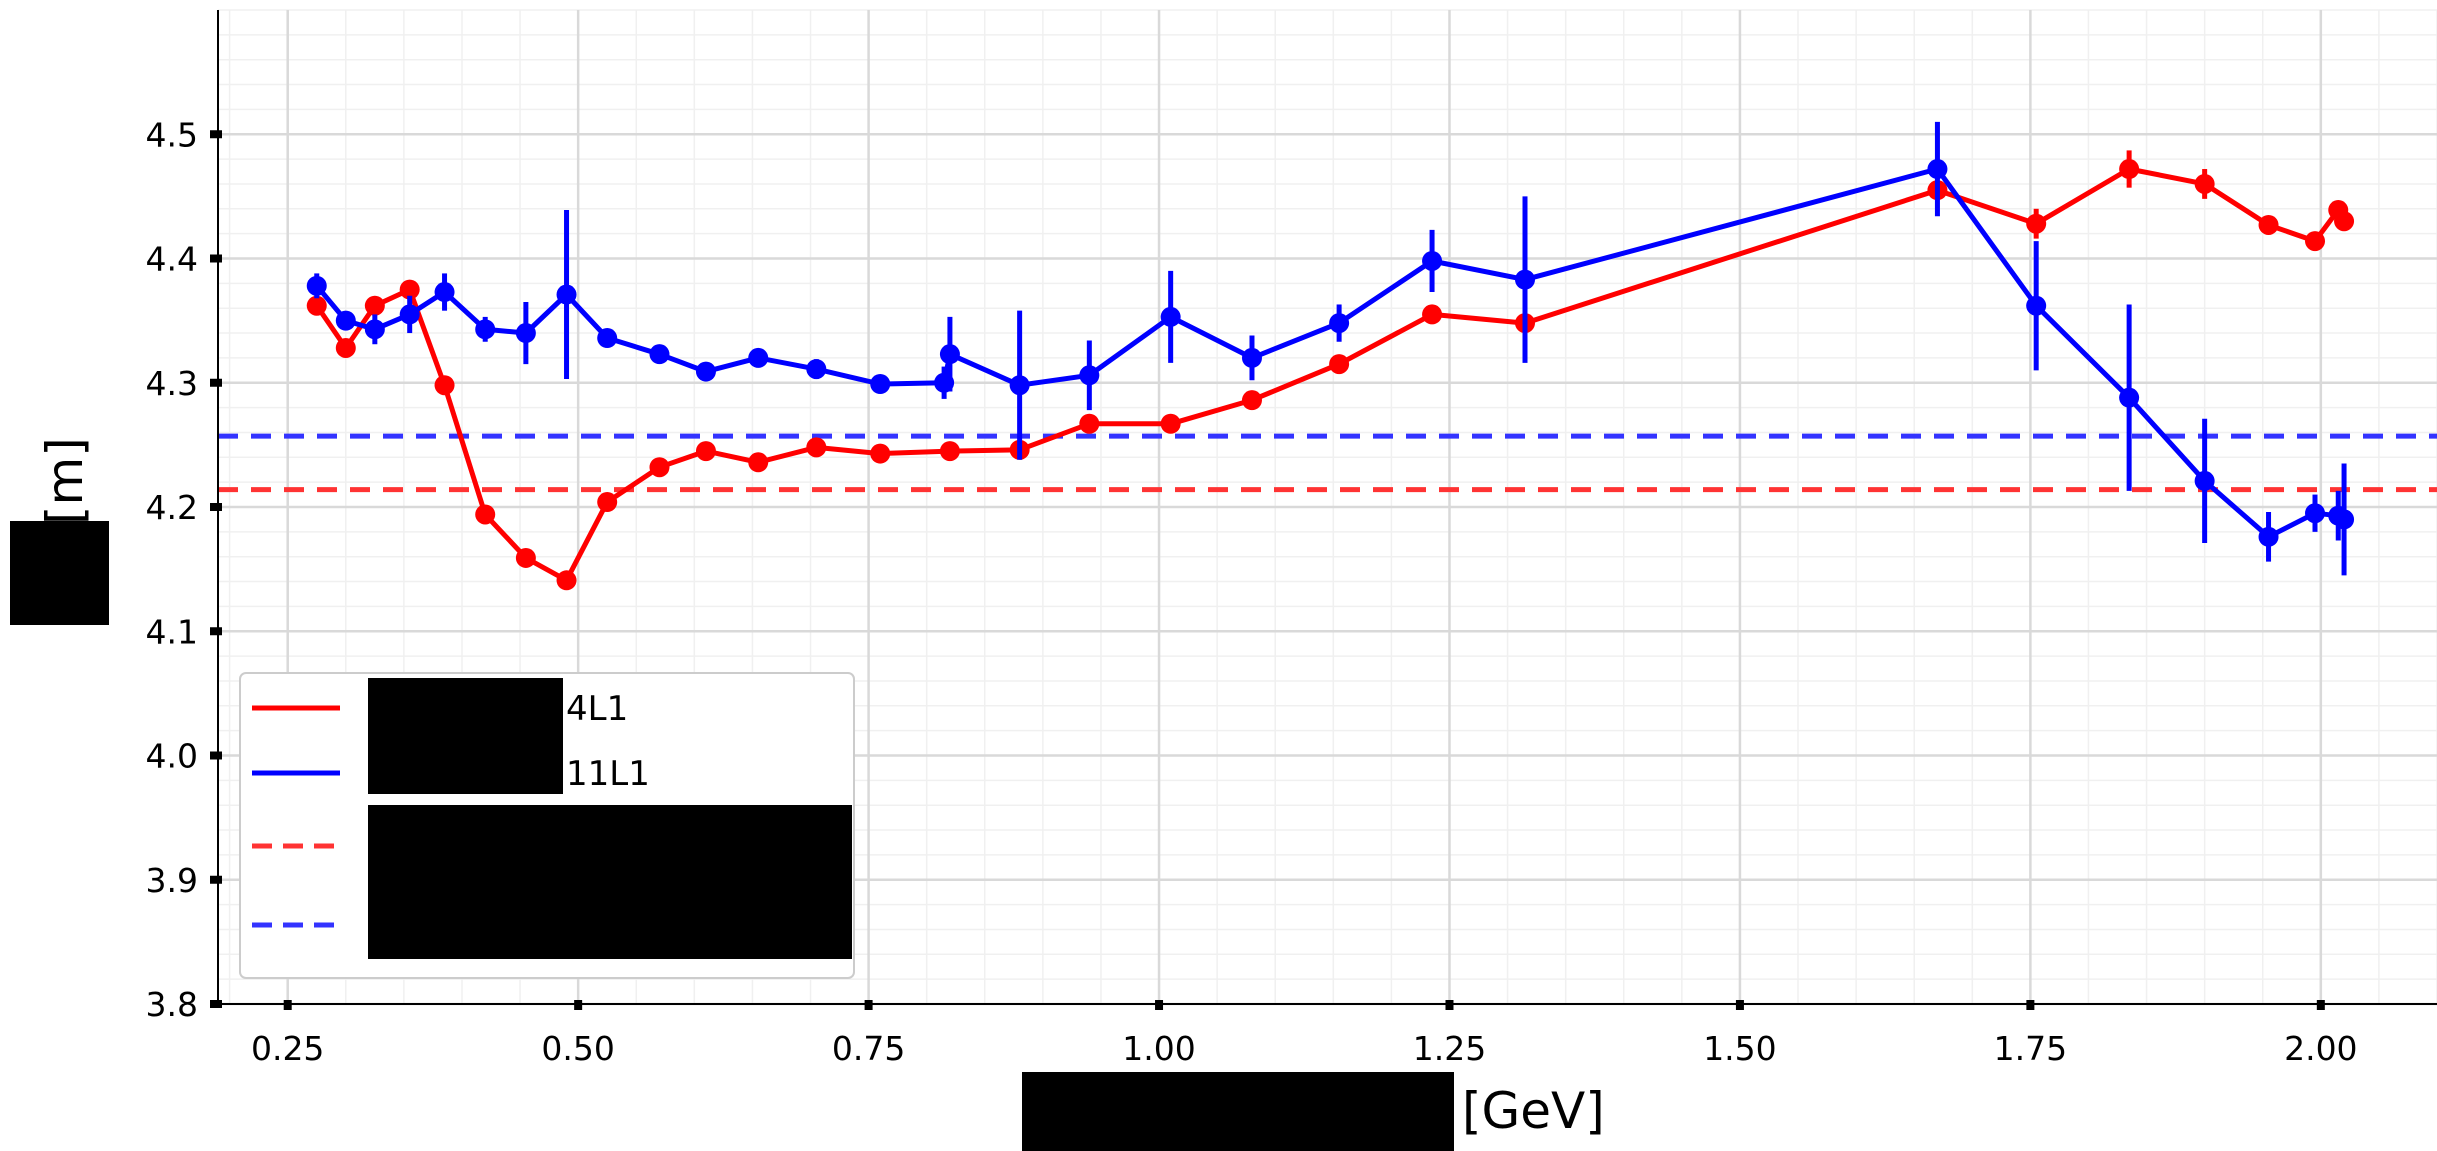 Image resolution: width=2437 pixels, height=1151 pixels. Describe the element at coordinates (287, 1048) in the screenshot. I see `x-tick-label: 0.25` at that location.